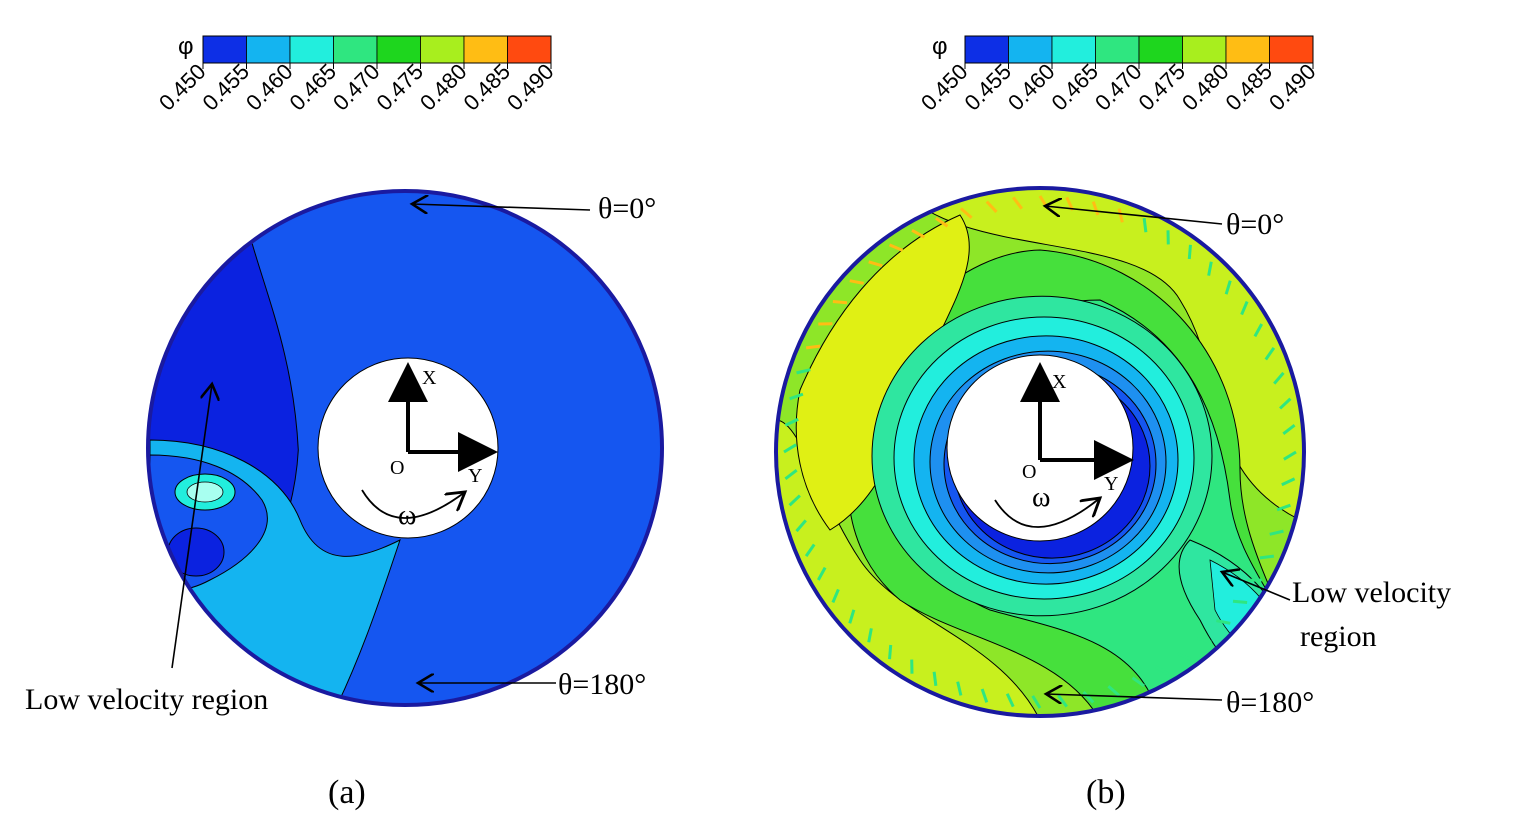  What do you see at coordinates (1111, 484) in the screenshot?
I see `axis-y-label-b: Y` at bounding box center [1111, 484].